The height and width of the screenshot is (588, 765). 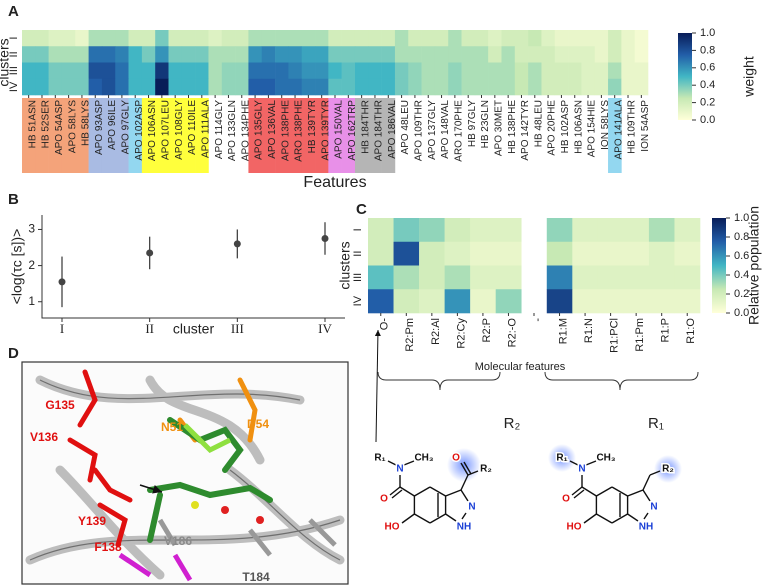 I want to click on x-tick-label: APO 139TYR, so click(x=325, y=130).